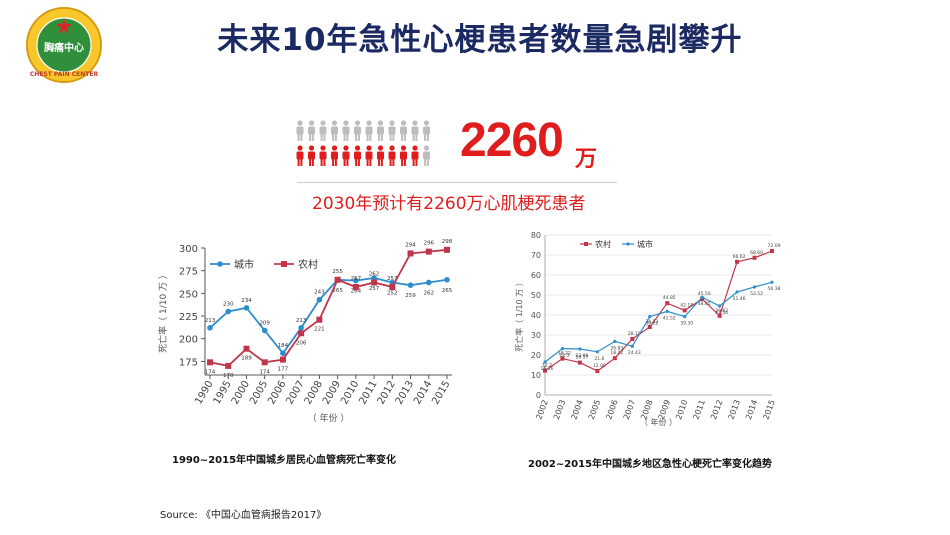 The image size is (950, 535). What do you see at coordinates (284, 460) in the screenshot?
I see `chart1-caption: 1990~2015年中国城乡居民心血管病死亡率变化` at bounding box center [284, 460].